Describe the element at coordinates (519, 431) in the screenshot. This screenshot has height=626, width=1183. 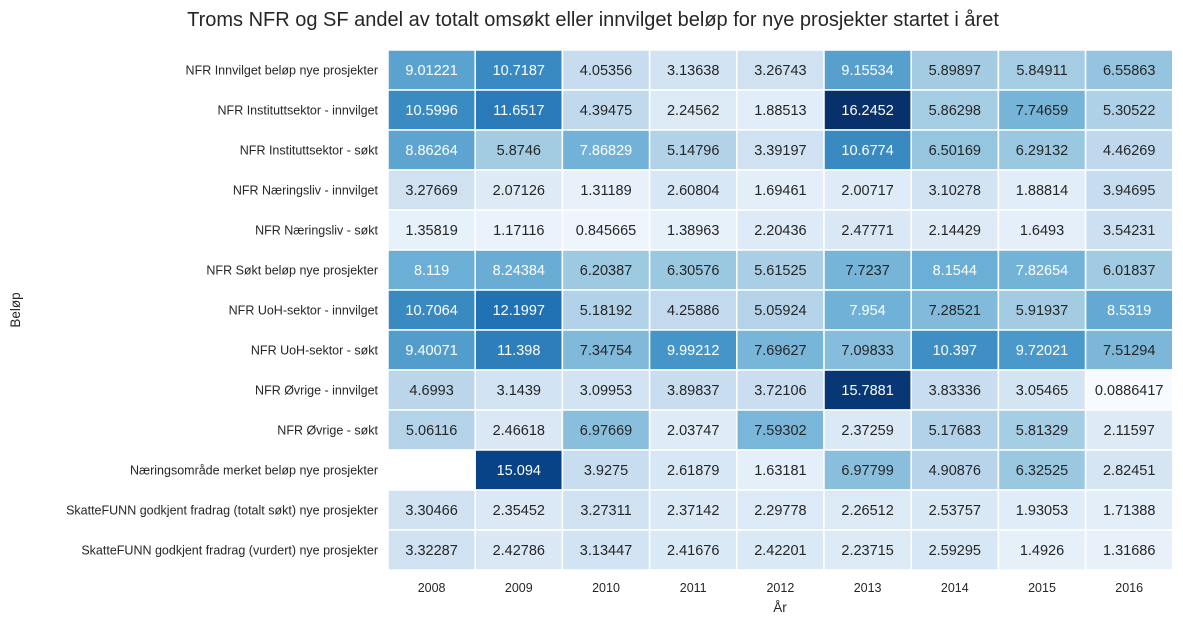
I see `cell-value: 2.46618` at that location.